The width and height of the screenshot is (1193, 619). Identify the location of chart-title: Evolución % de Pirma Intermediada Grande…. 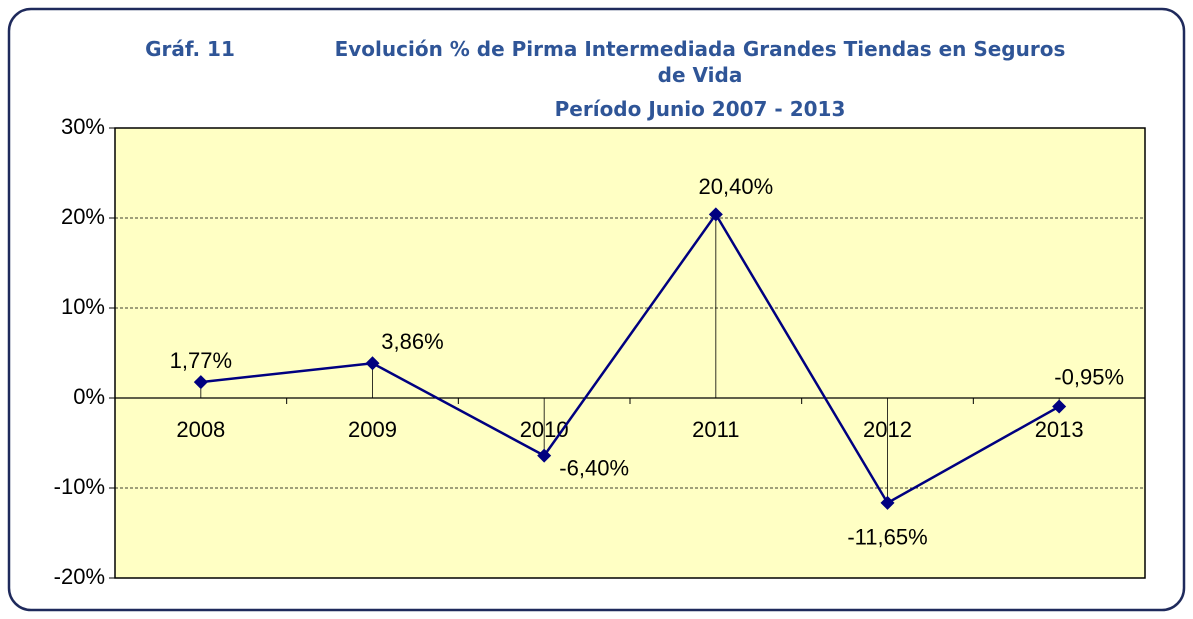
(700, 62).